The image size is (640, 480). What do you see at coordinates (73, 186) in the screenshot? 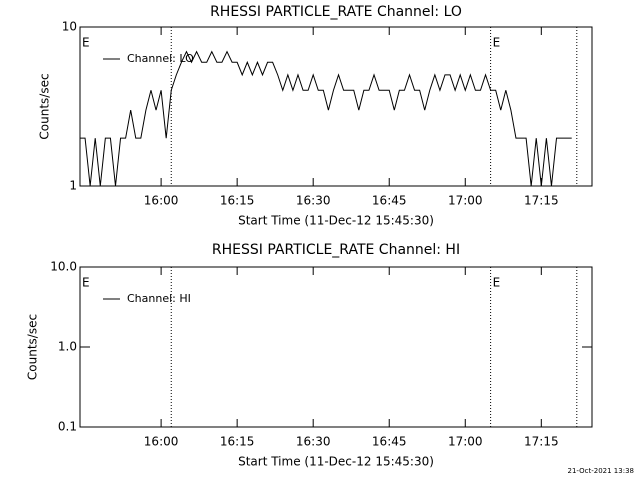
I see `y-tick-label: 1` at bounding box center [73, 186].